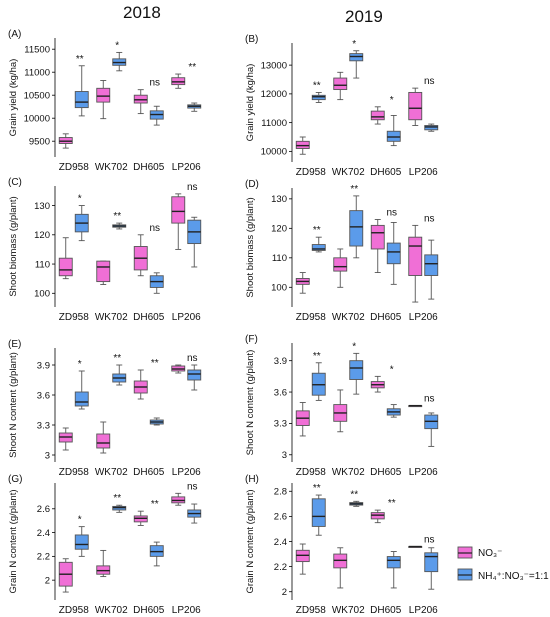  What do you see at coordinates (415, 256) in the screenshot?
I see `box-no3-lp206` at bounding box center [415, 256].